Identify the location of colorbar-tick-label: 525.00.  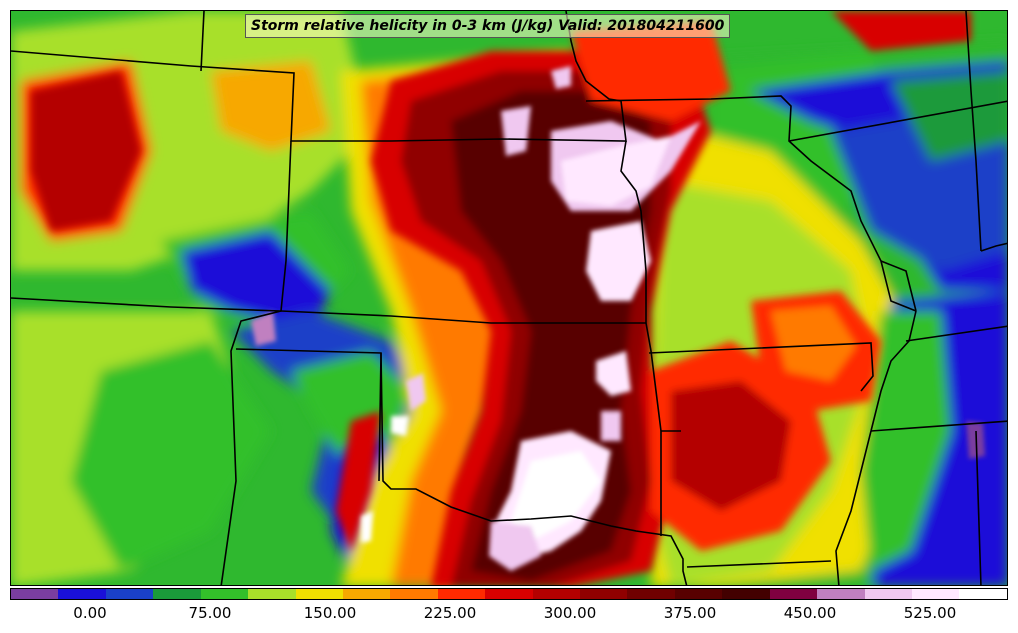
(930, 613).